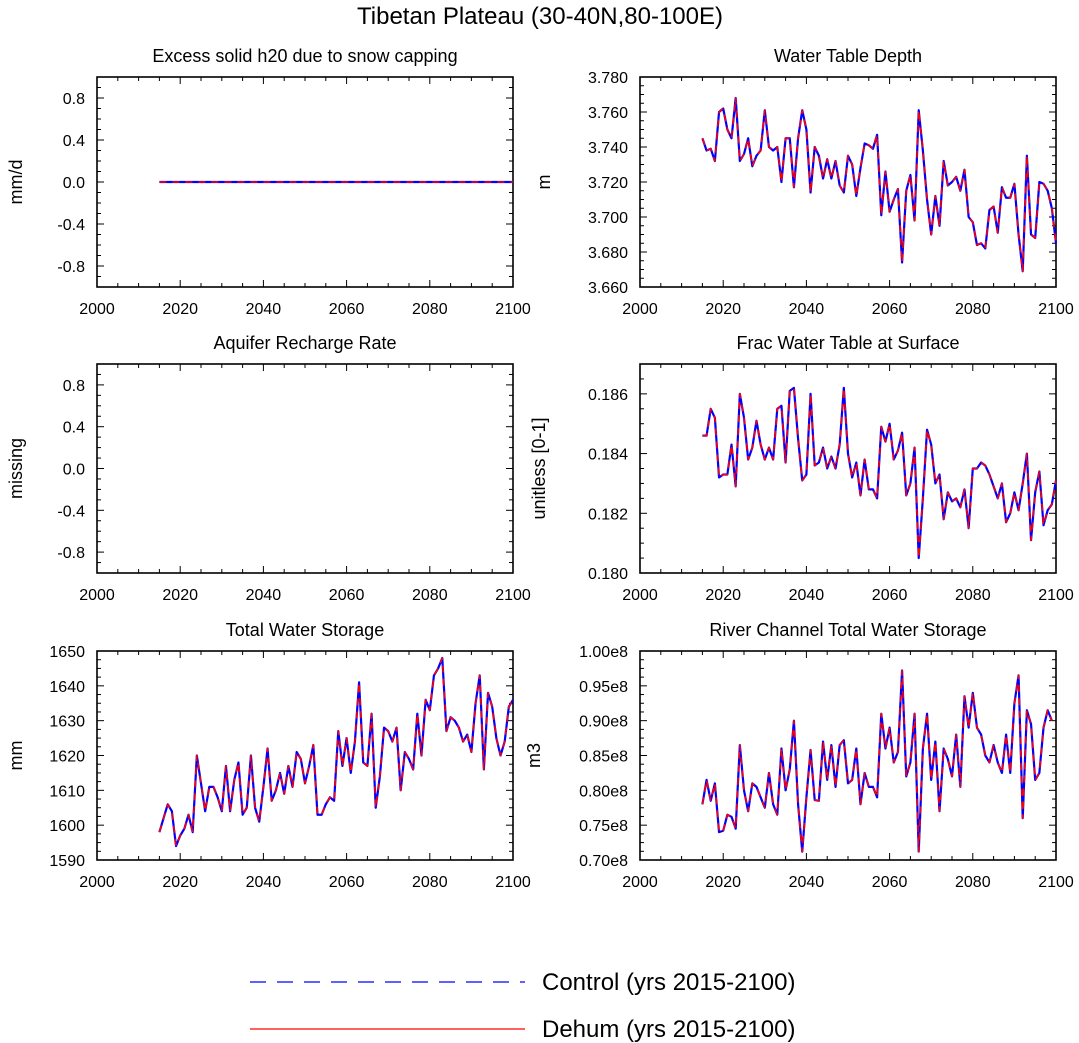 The height and width of the screenshot is (1043, 1079). Describe the element at coordinates (847, 343) in the screenshot. I see `panel-title: Frac Water Table at Surface` at that location.